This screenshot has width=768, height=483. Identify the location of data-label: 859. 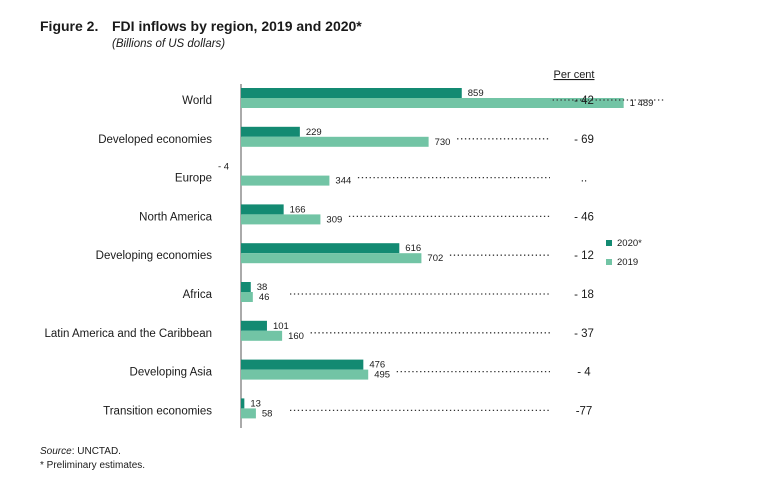
(476, 93).